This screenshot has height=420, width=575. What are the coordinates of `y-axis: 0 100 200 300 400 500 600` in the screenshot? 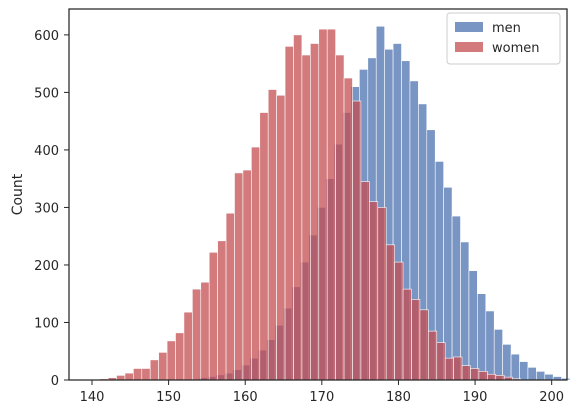 It's located at (51, 209).